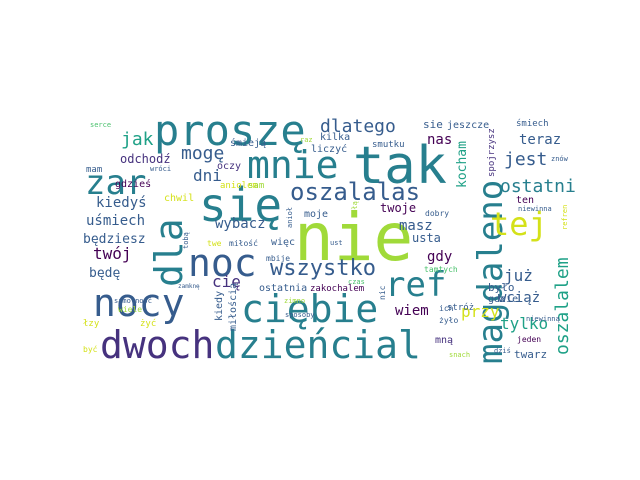 Image resolution: width=640 pixels, height=480 pixels. What do you see at coordinates (559, 159) in the screenshot?
I see `word: znów` at bounding box center [559, 159].